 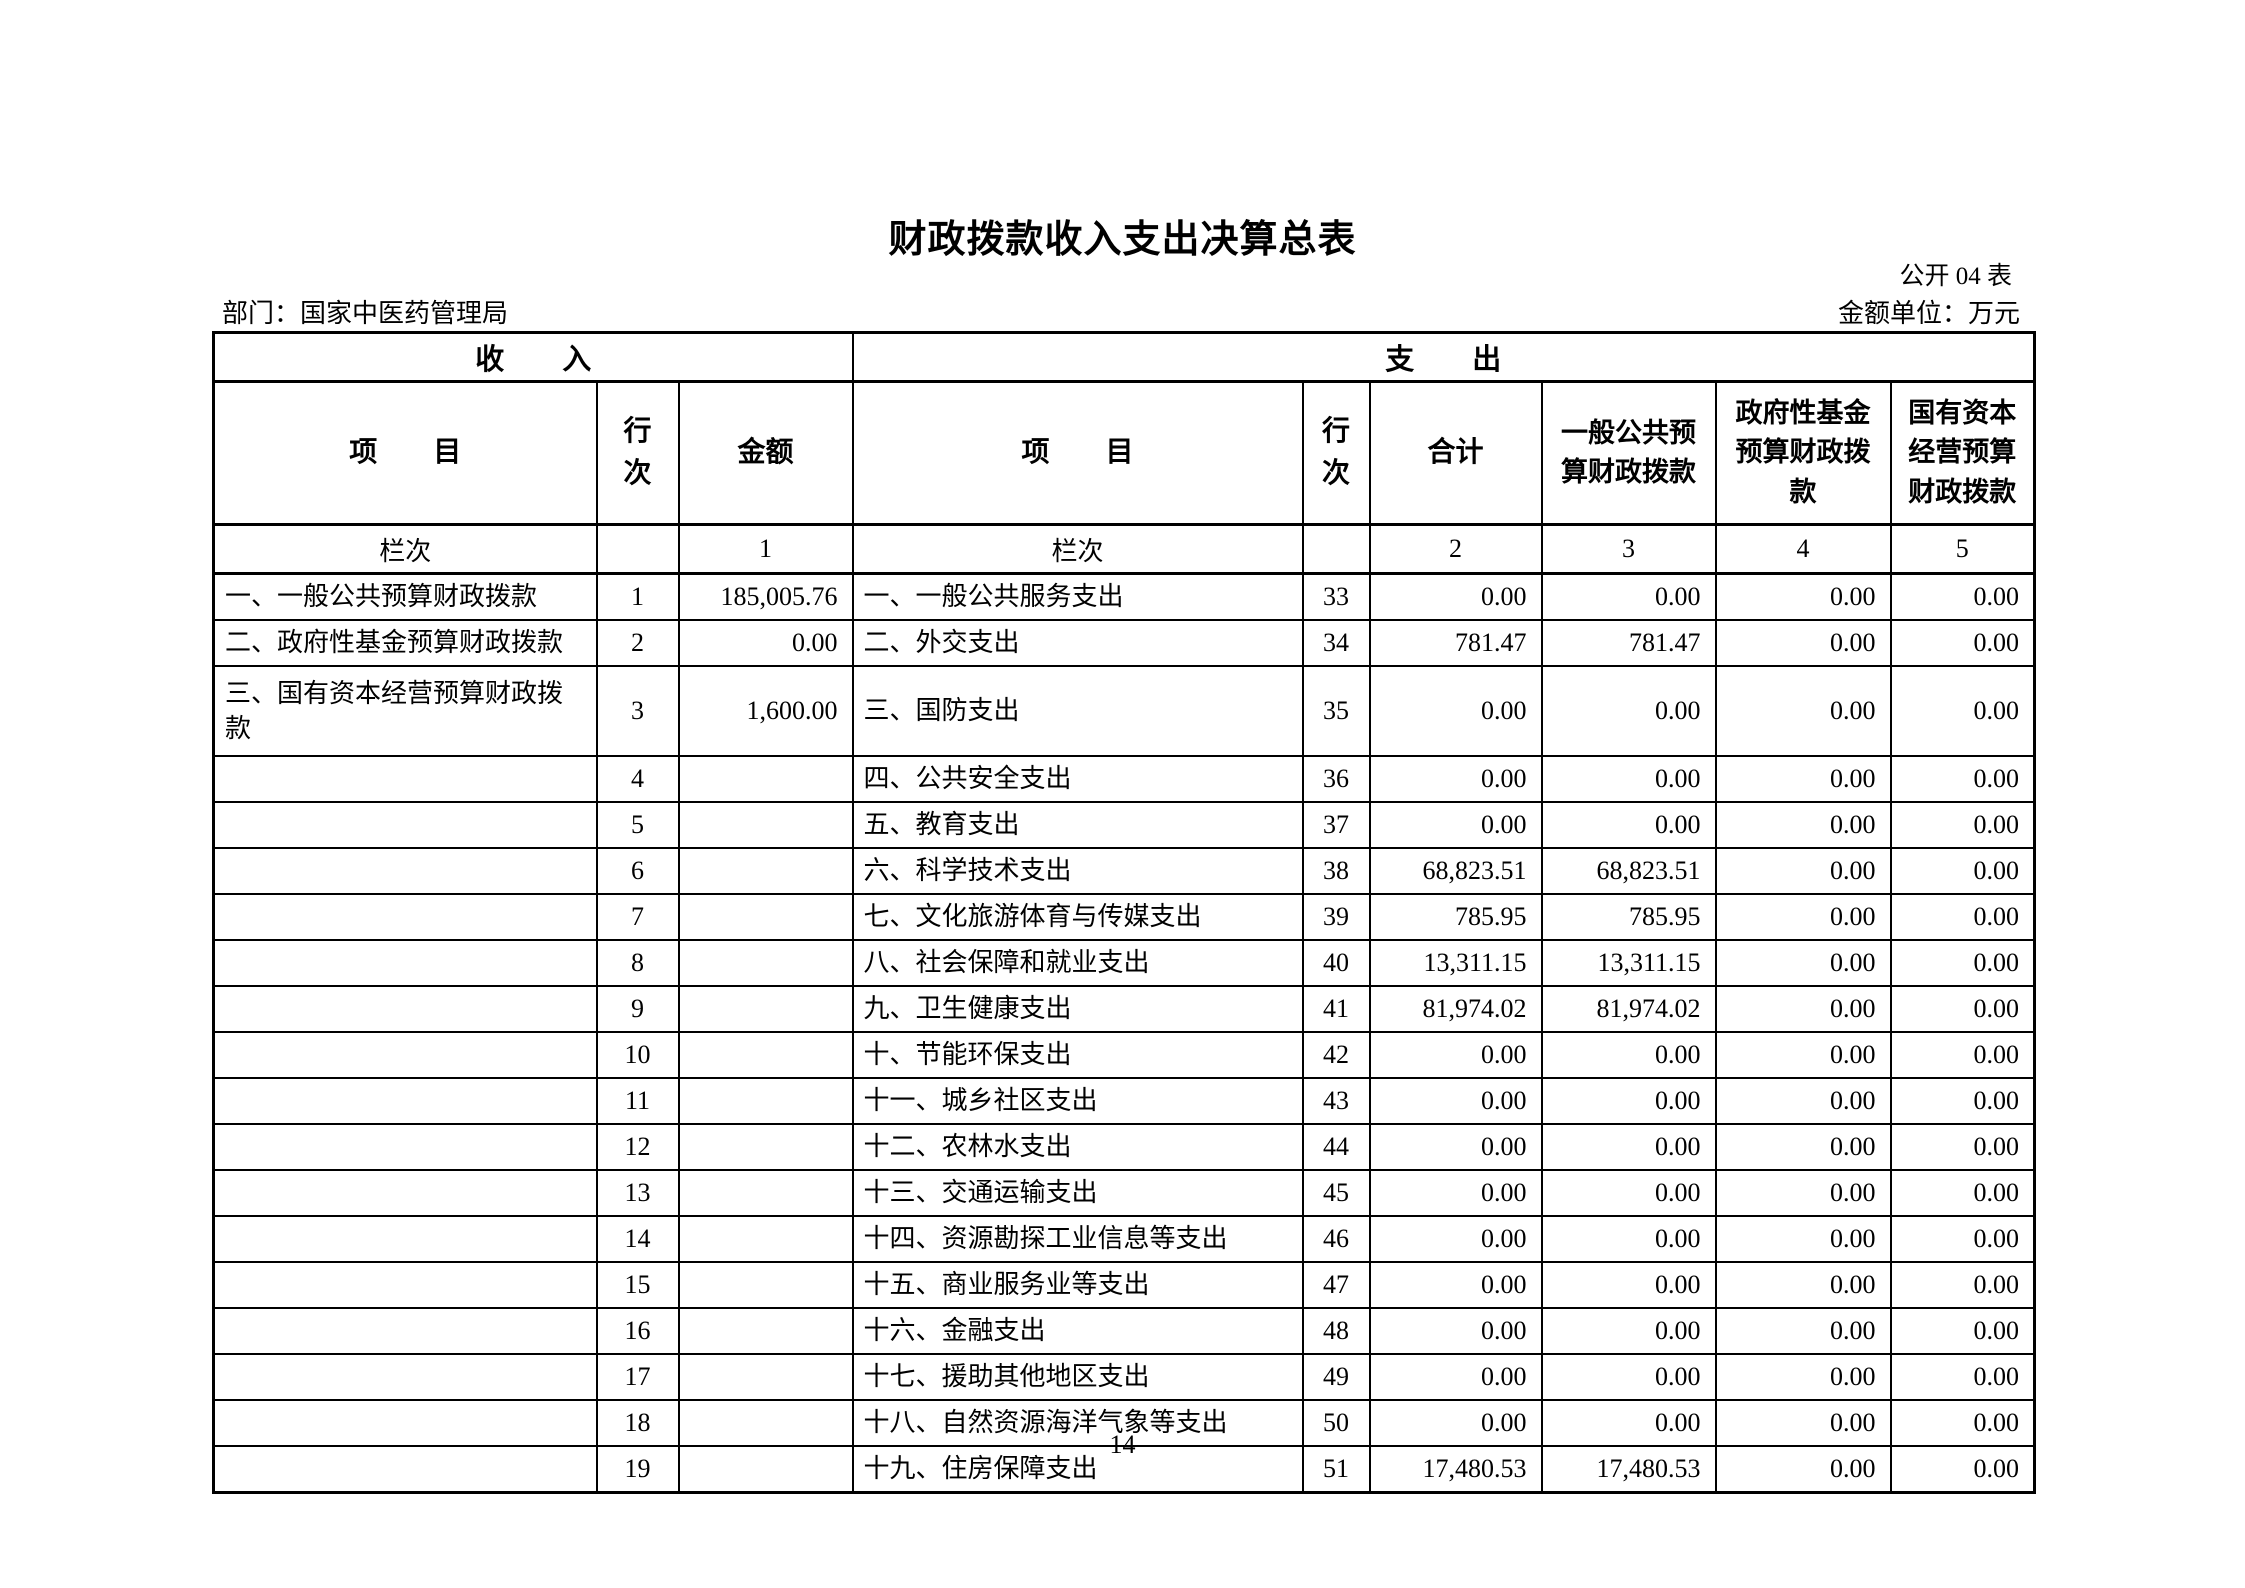 I want to click on expense-total-cell: 17,480.53, so click(x=1455, y=1469).